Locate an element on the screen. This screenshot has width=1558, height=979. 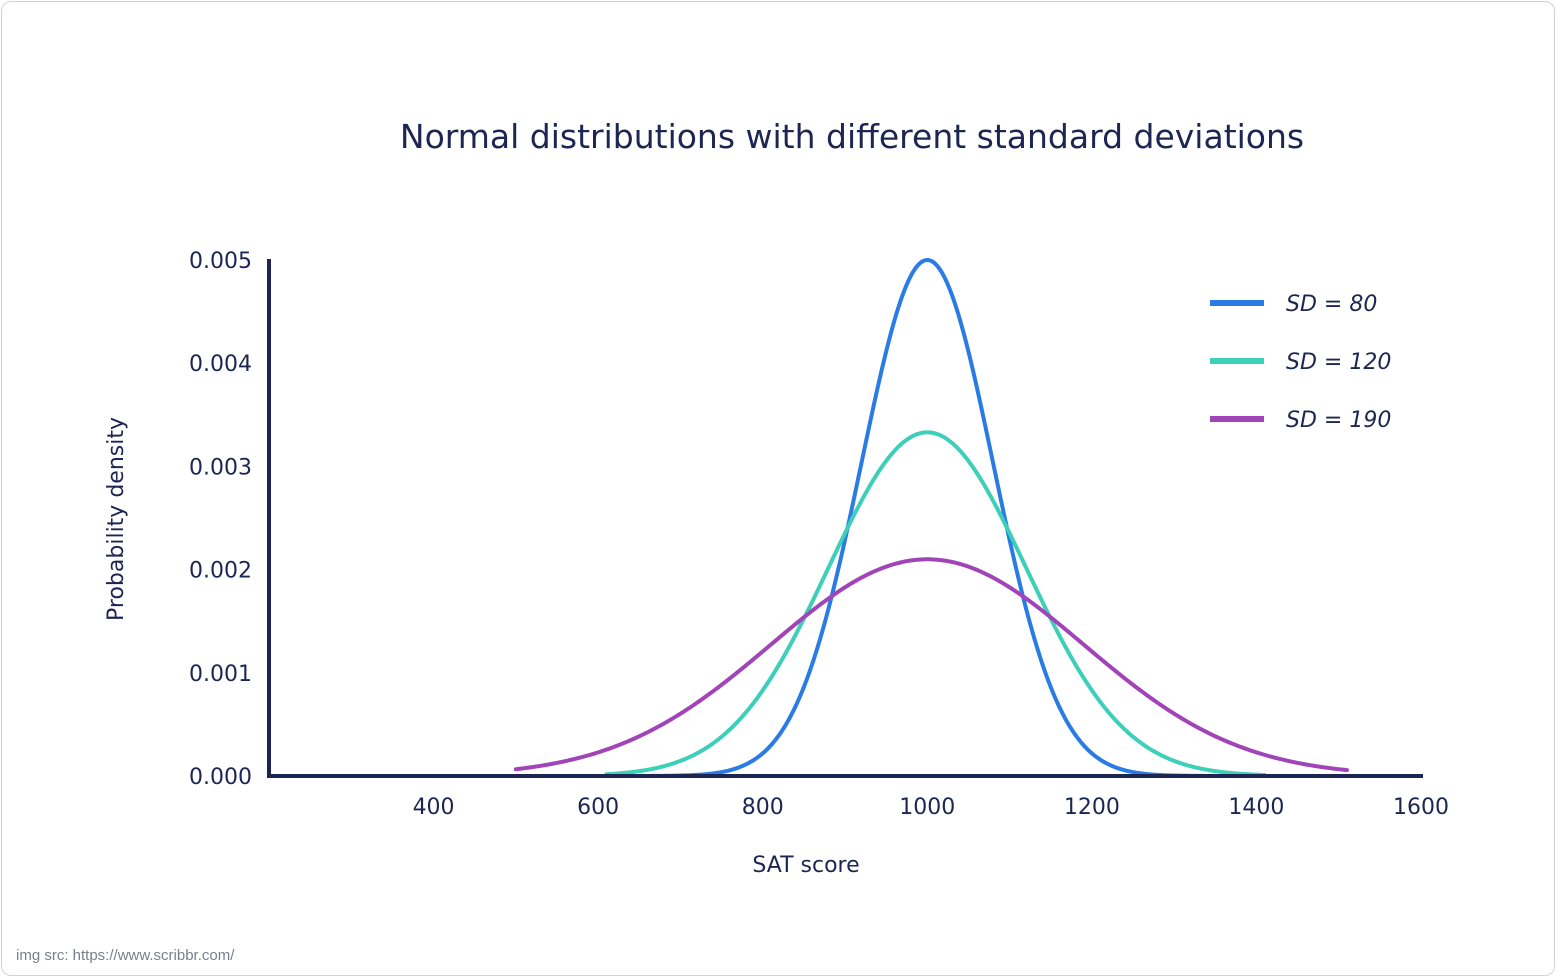
x-tick-labels: 400 600 800 1000 1200 1400 1600 is located at coordinates (931, 807).